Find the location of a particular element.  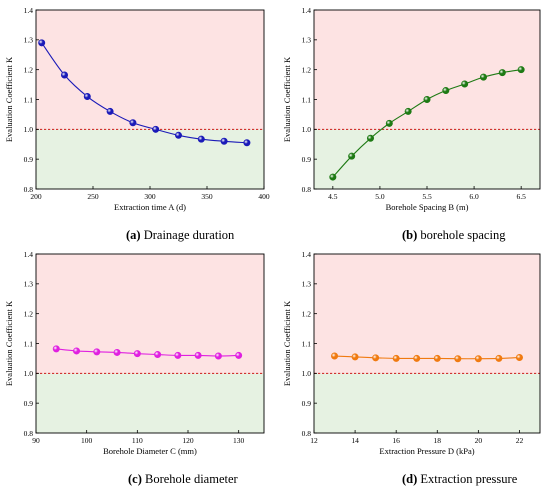

caption-text: Extraction pressure is located at coordinates (467, 479).